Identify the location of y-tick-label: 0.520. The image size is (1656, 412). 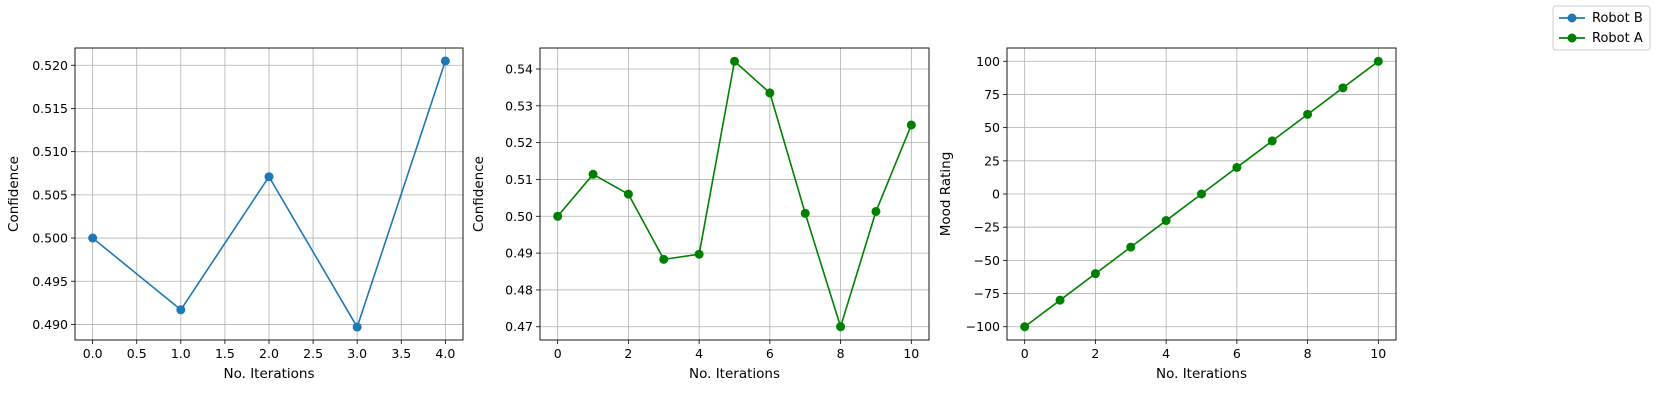
(50, 65).